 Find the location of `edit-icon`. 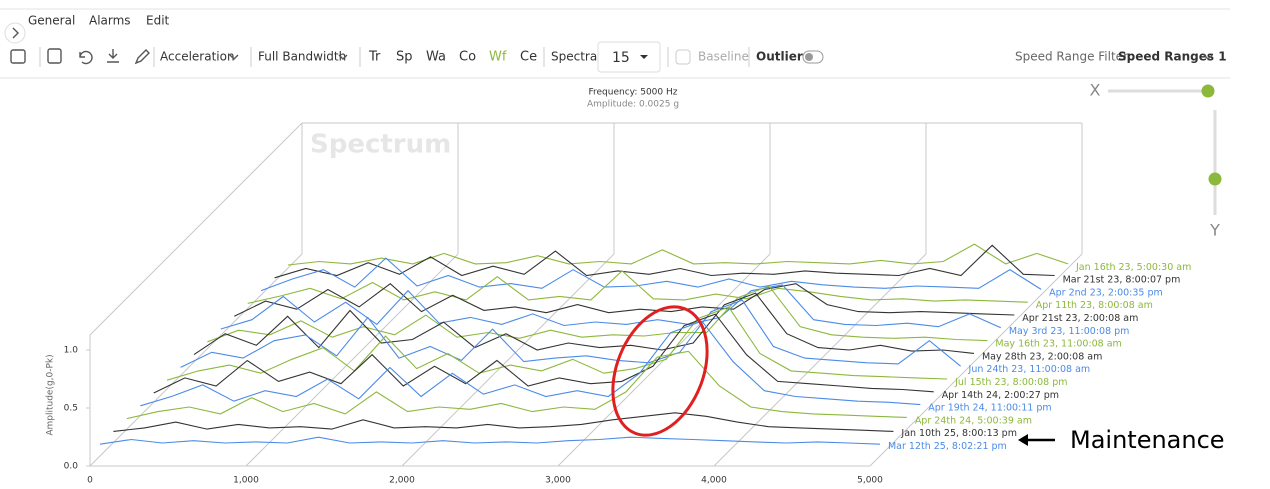

edit-icon is located at coordinates (142, 57).